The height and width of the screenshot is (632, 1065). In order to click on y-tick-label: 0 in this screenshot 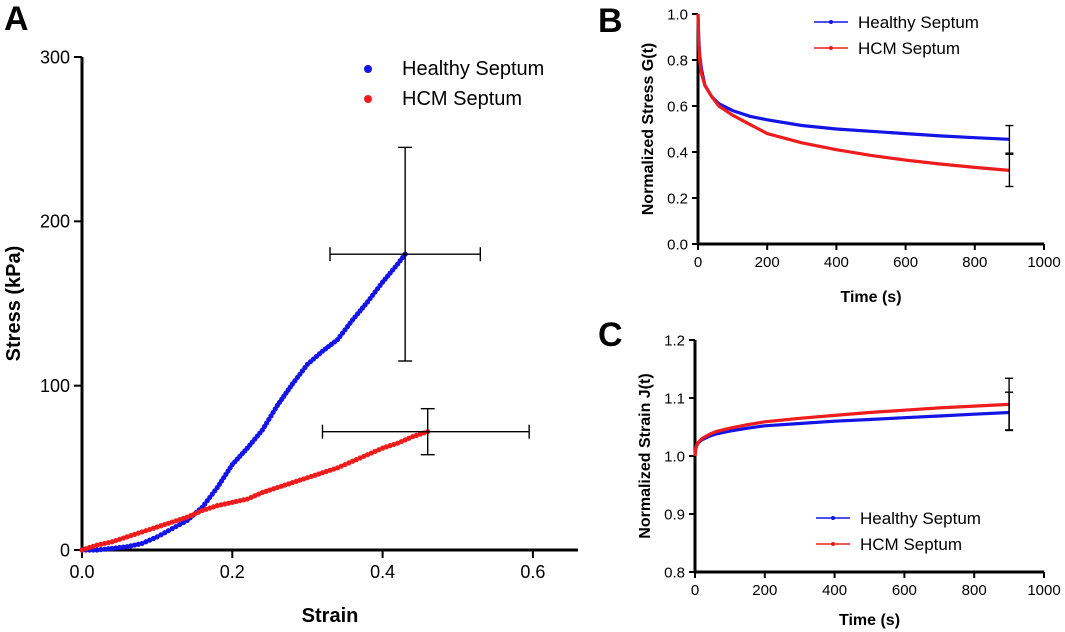, I will do `click(65, 550)`.